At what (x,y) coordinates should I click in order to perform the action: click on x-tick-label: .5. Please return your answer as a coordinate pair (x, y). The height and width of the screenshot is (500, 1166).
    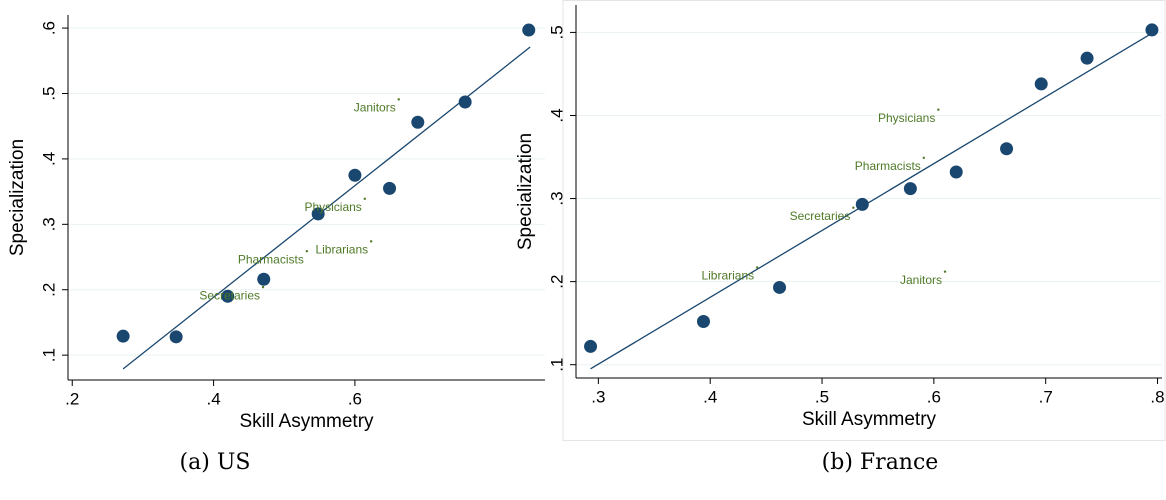
    Looking at the image, I should click on (822, 396).